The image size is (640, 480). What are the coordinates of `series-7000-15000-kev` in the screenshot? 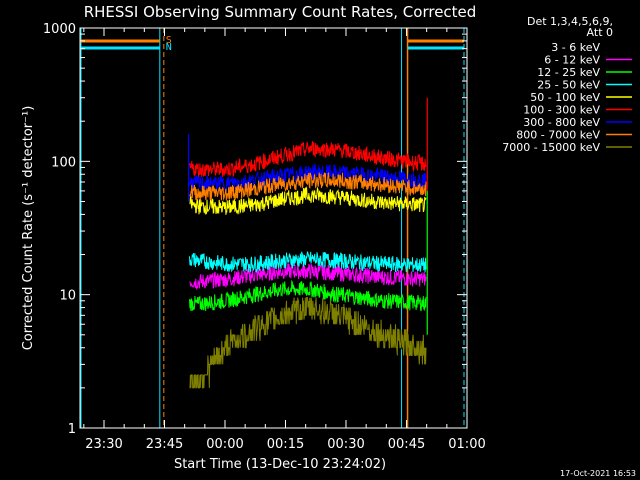 It's located at (308, 343).